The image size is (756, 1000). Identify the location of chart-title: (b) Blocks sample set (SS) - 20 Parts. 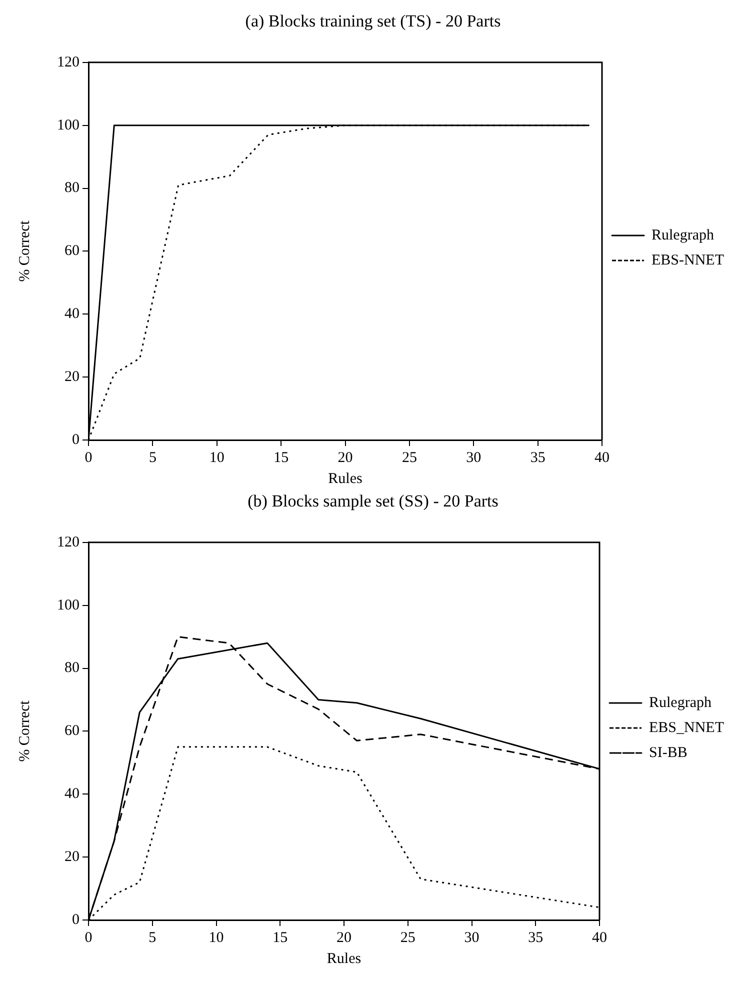
(373, 501).